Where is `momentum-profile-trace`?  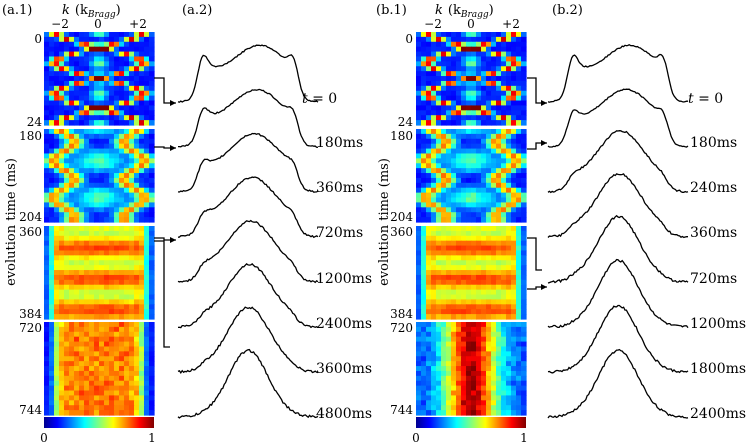
momentum-profile-trace is located at coordinates (248, 340).